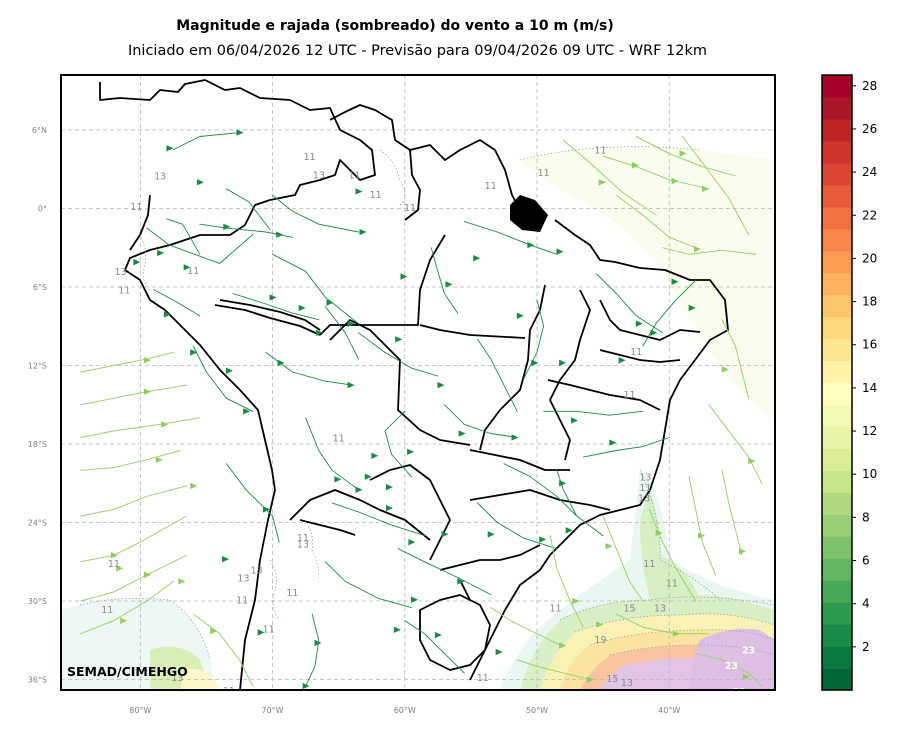  I want to click on colorbar-tick-label: 28, so click(869, 86).